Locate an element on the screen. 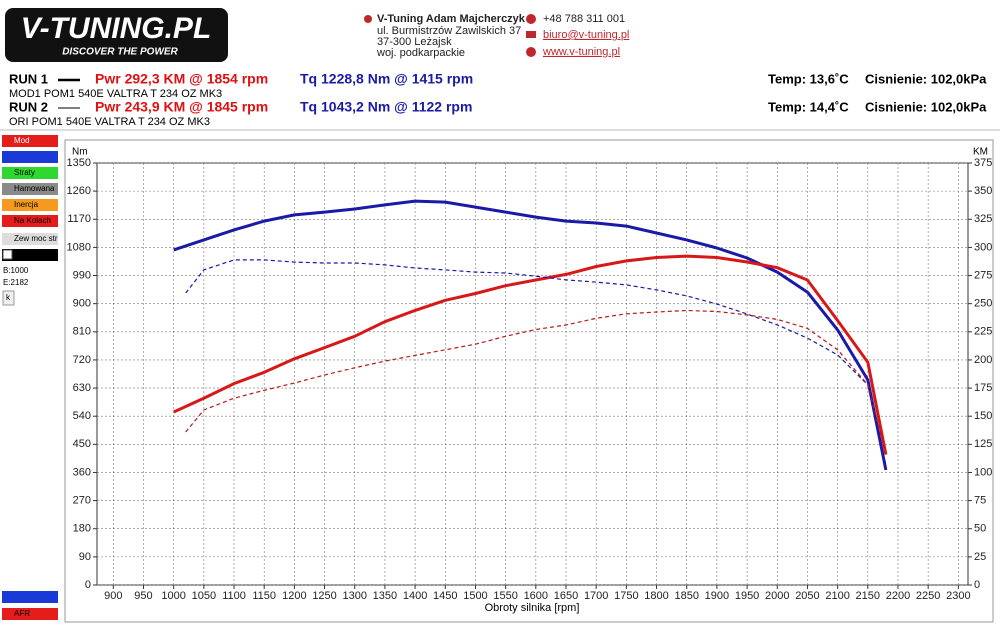 This screenshot has width=1000, height=625. x-tick-label: 1050 is located at coordinates (204, 596).